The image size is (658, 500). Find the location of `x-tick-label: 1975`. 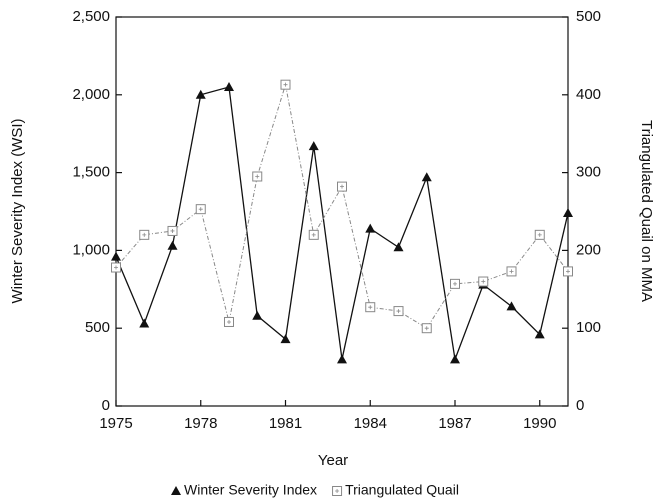

x-tick-label: 1975 is located at coordinates (115, 423).